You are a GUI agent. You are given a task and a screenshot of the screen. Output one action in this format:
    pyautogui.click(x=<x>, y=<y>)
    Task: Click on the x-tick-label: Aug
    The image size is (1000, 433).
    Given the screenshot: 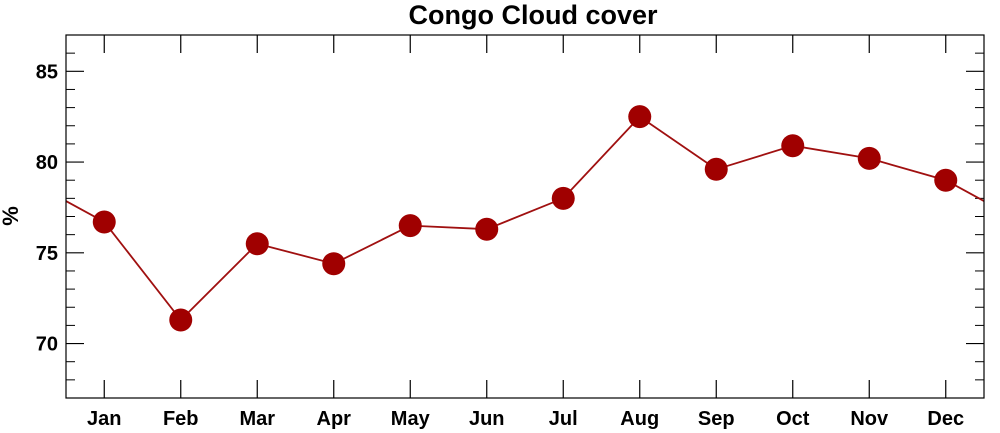 What is the action you would take?
    pyautogui.click(x=639, y=419)
    